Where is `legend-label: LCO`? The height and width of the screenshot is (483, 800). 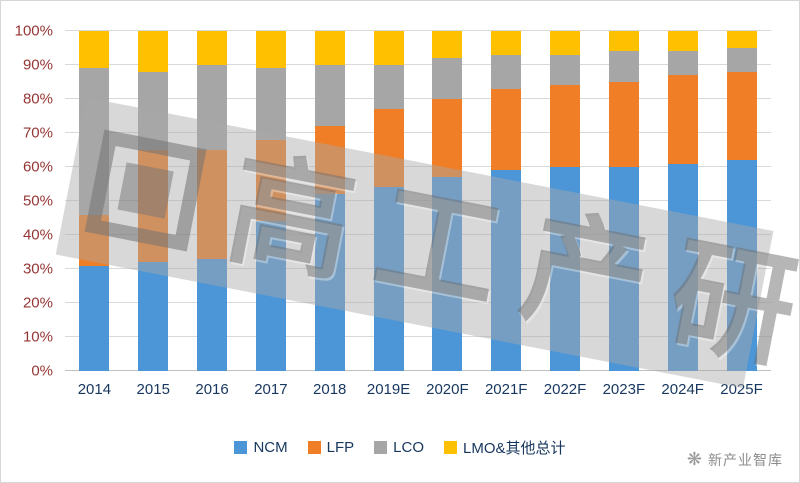
legend-label: LCO is located at coordinates (408, 447).